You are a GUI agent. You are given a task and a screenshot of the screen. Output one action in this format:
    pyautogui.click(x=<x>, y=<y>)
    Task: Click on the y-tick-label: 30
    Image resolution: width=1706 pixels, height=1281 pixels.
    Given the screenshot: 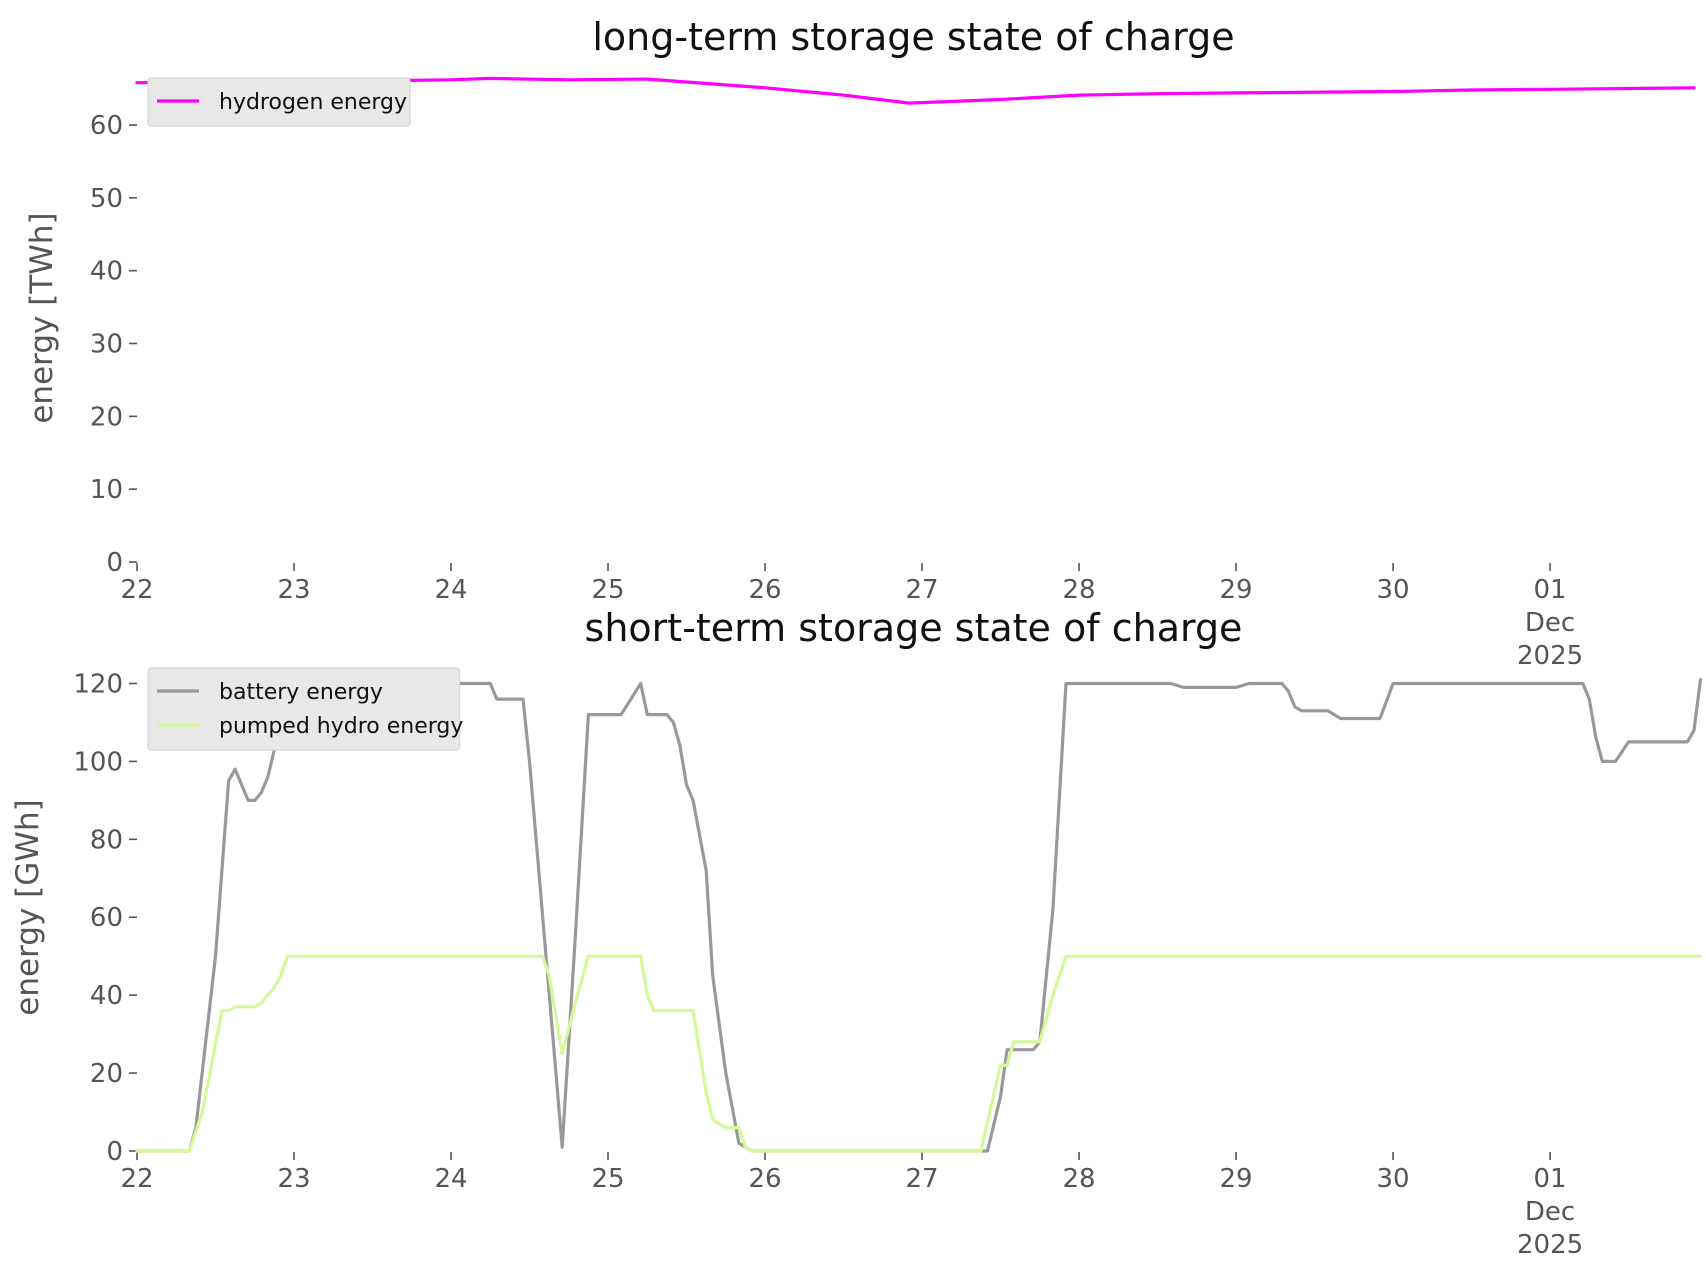 What is the action you would take?
    pyautogui.click(x=106, y=344)
    